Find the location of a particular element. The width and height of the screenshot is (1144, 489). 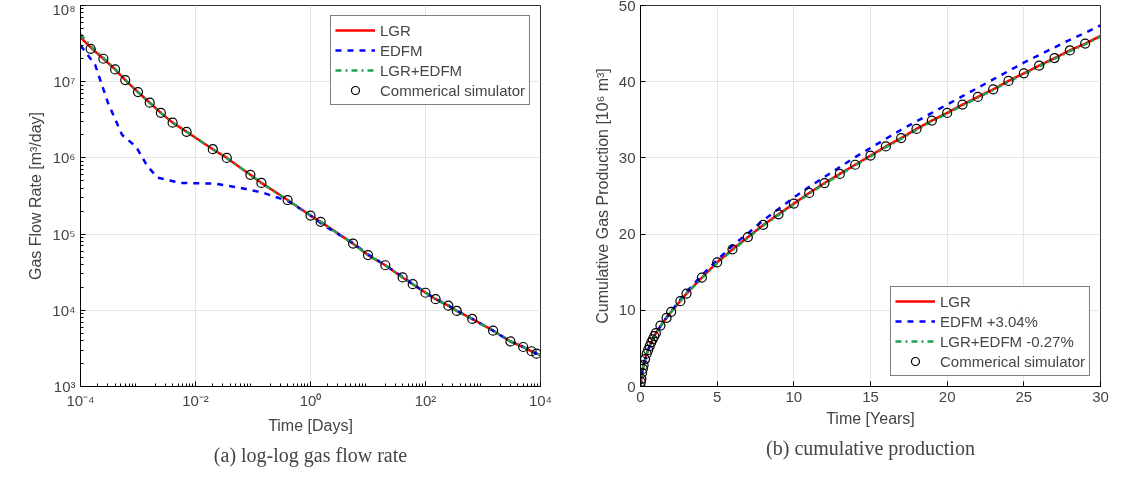

legend-label: EDFM +3.04% is located at coordinates (988, 321).